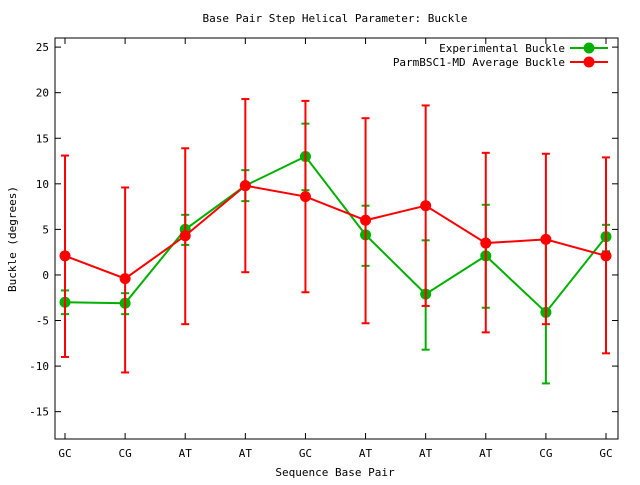 Image resolution: width=640 pixels, height=485 pixels. I want to click on chart-title: Base Pair Step Helical Parameter: Buckle, so click(335, 18).